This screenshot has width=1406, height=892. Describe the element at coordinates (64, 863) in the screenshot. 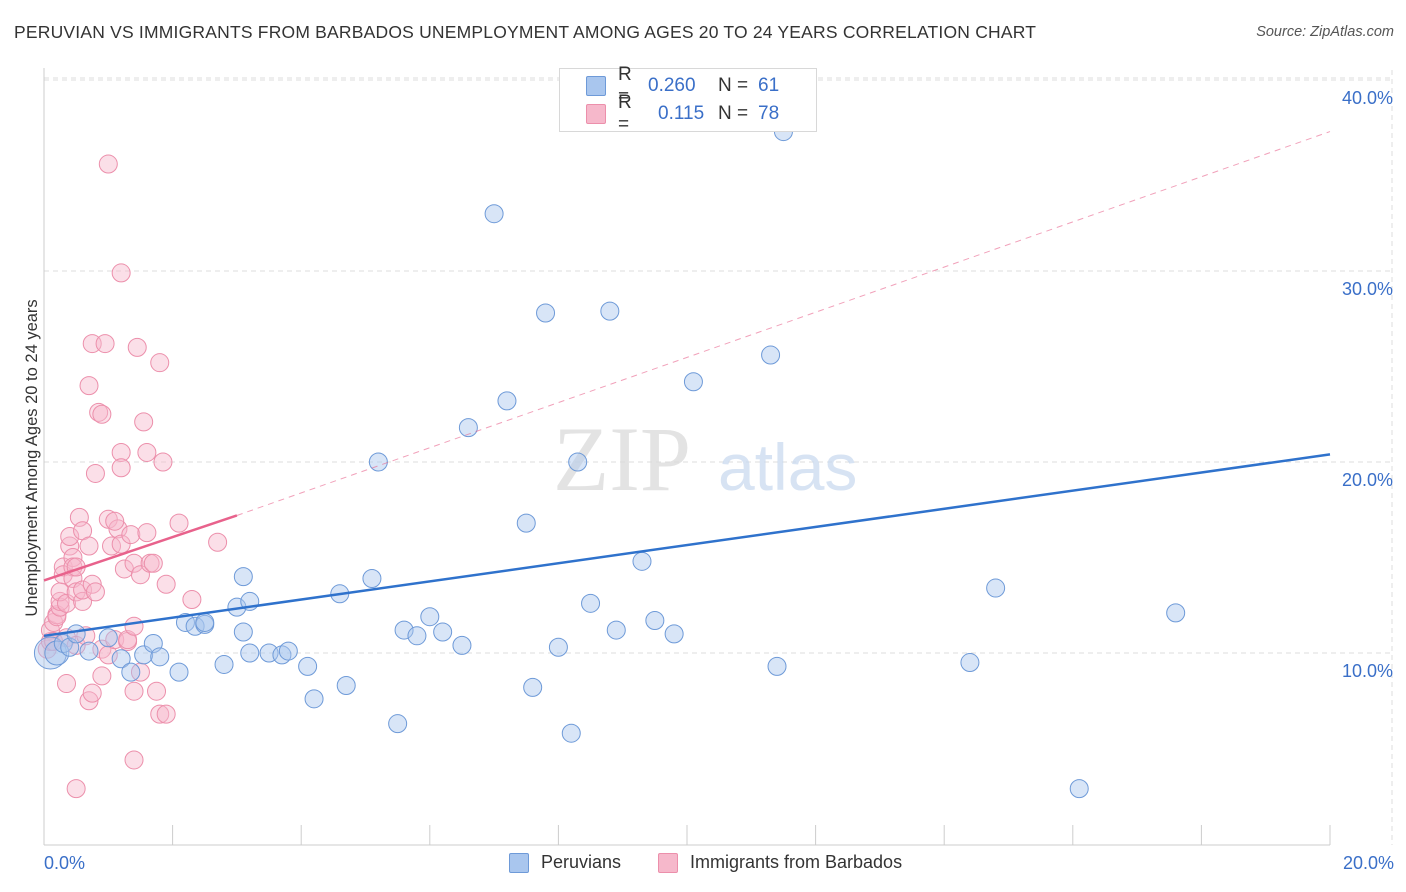

I see `x-tick-label: 0.0%` at that location.